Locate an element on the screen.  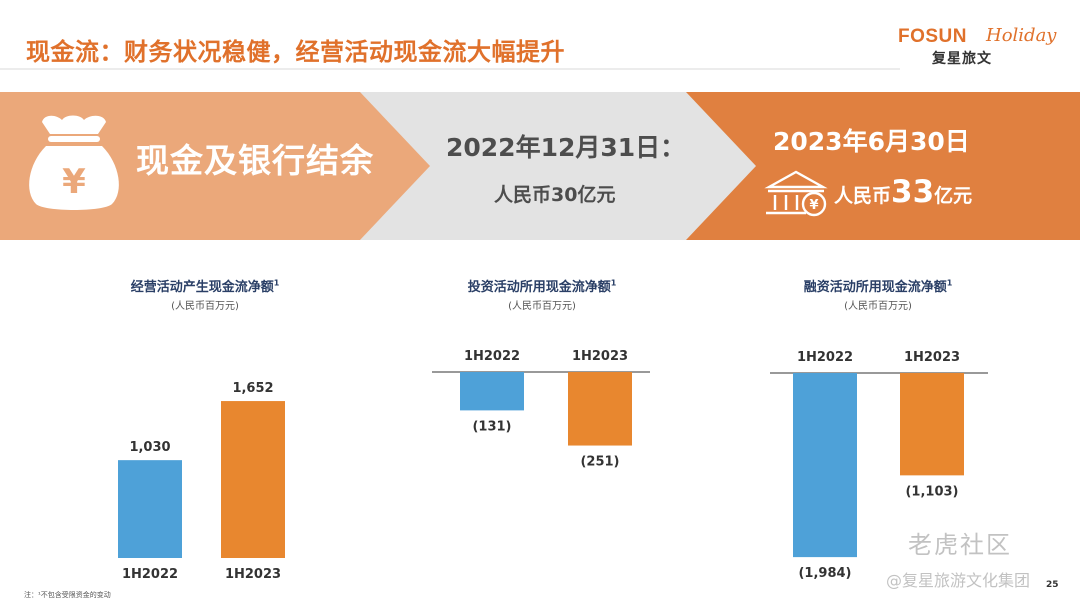
chart-1-subtitle: (人民币百万元) is located at coordinates (205, 306).